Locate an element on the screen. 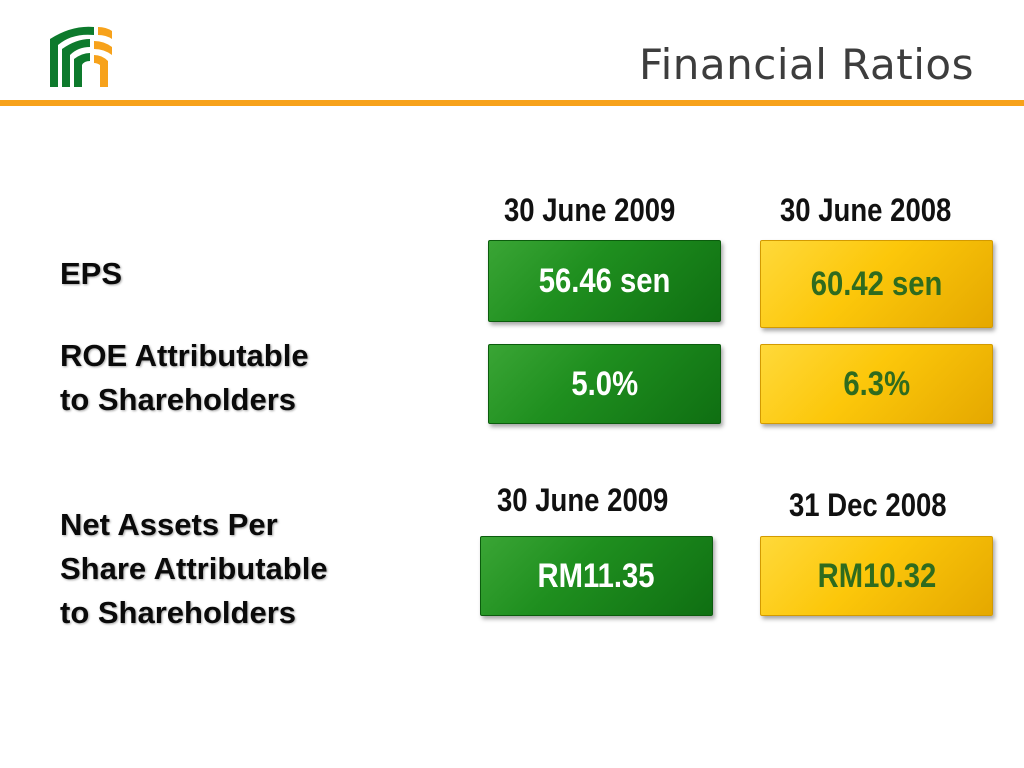  roe-2009-value-box: 5.0% is located at coordinates (604, 384).